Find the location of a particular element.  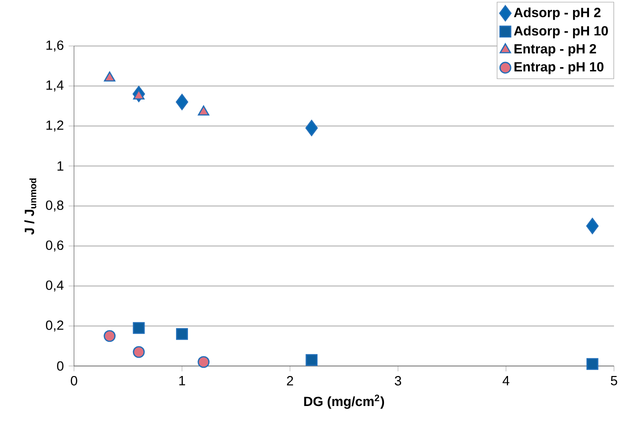

y-tick-label: 1,2 is located at coordinates (55, 126).